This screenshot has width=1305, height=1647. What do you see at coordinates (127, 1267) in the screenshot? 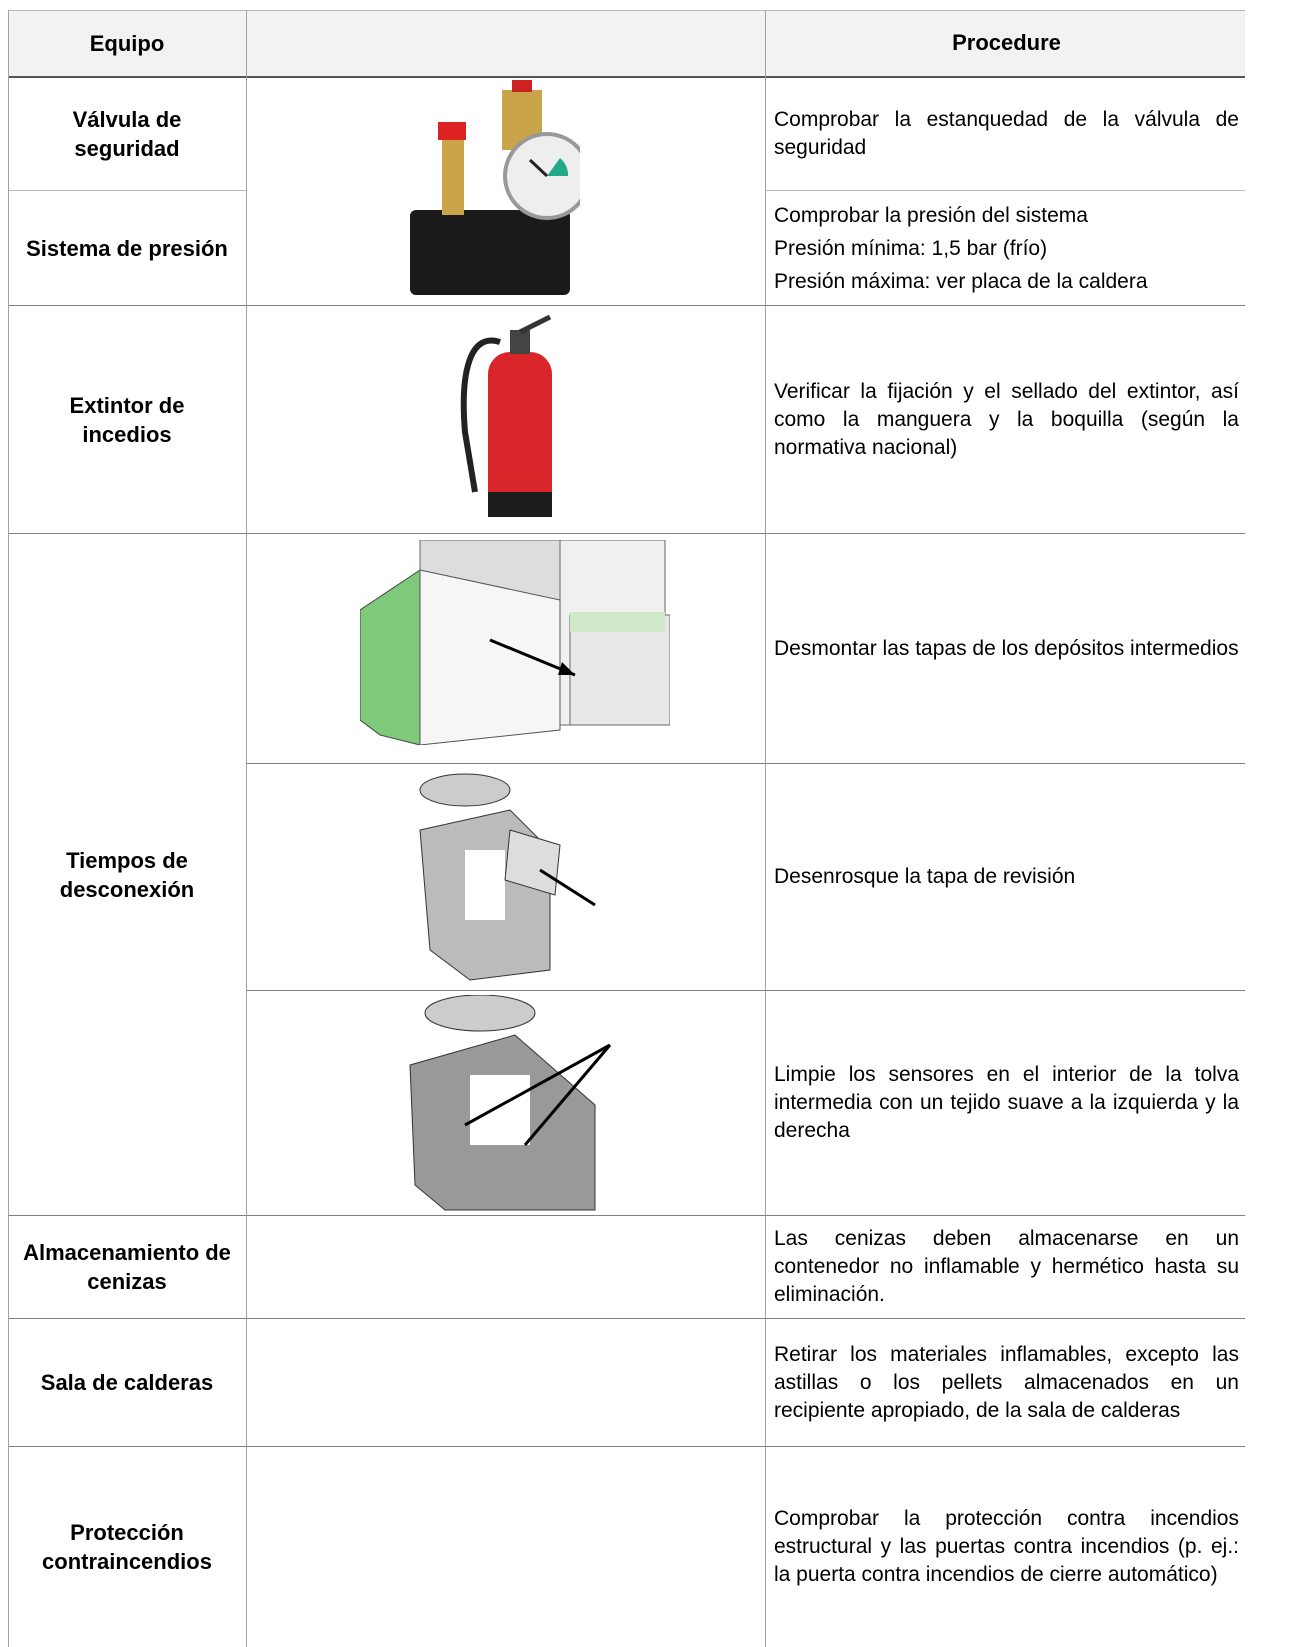
I see `equipment-cell: Almacenamiento de cenizas` at bounding box center [127, 1267].